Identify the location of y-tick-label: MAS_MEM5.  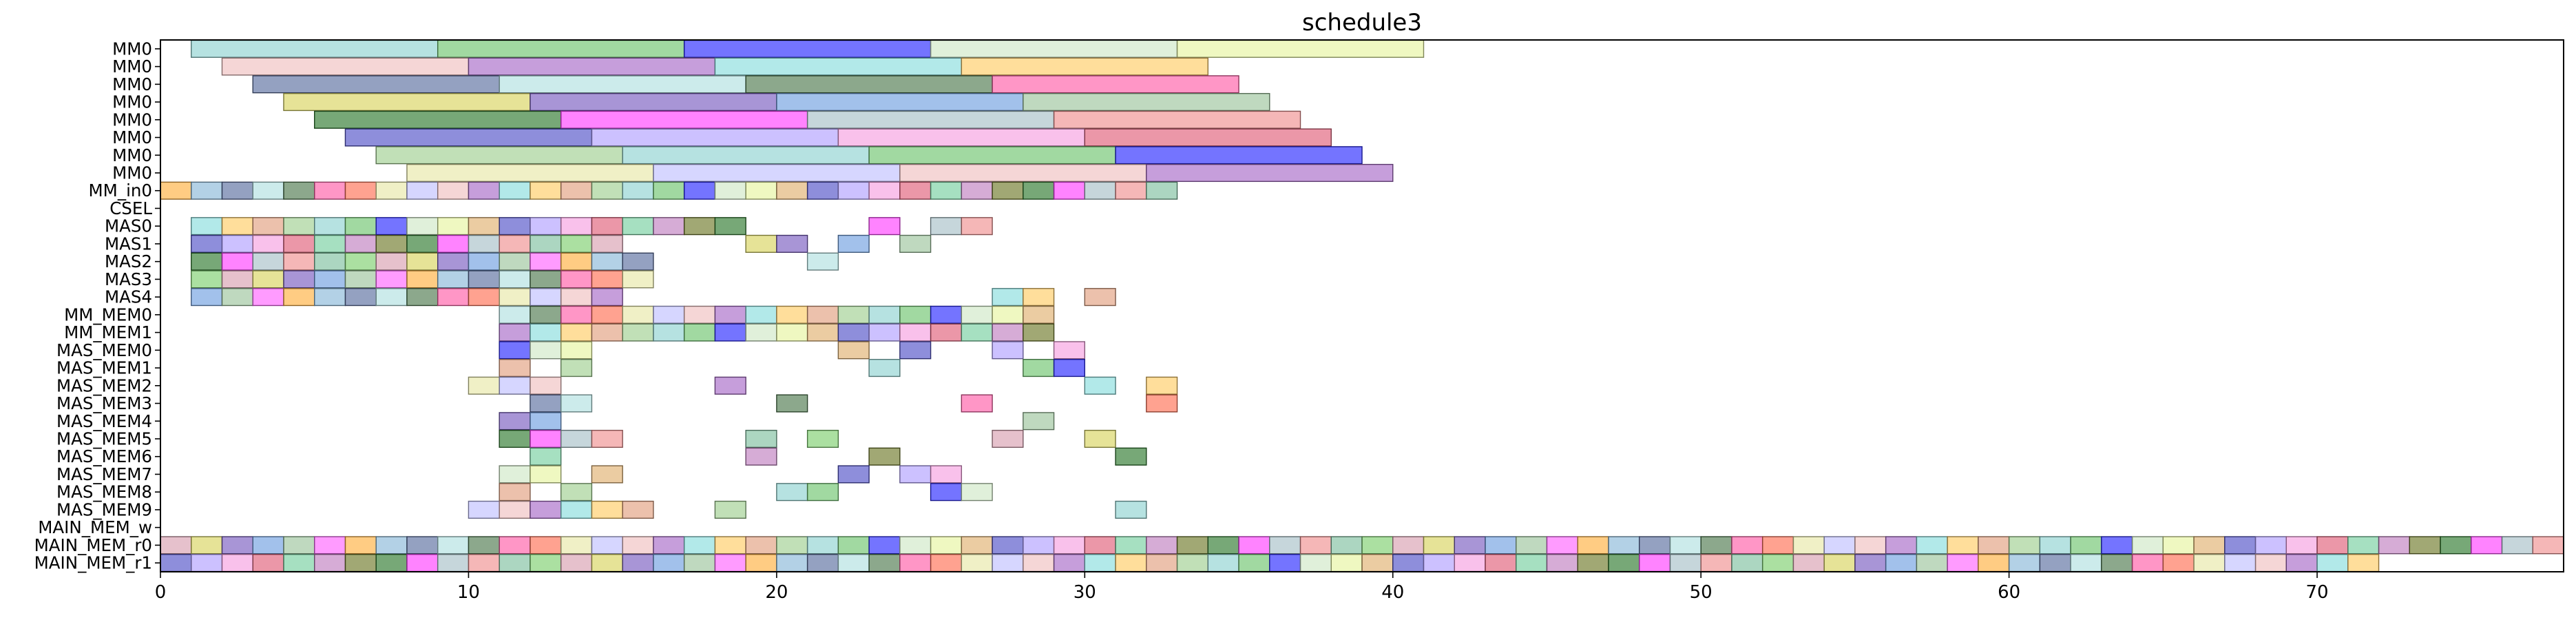
(104, 439).